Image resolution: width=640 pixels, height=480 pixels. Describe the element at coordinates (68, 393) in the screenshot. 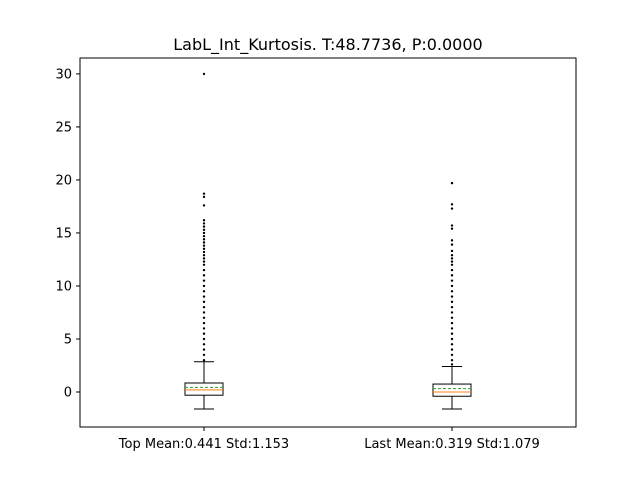

I see `y-tick-label: 0` at that location.